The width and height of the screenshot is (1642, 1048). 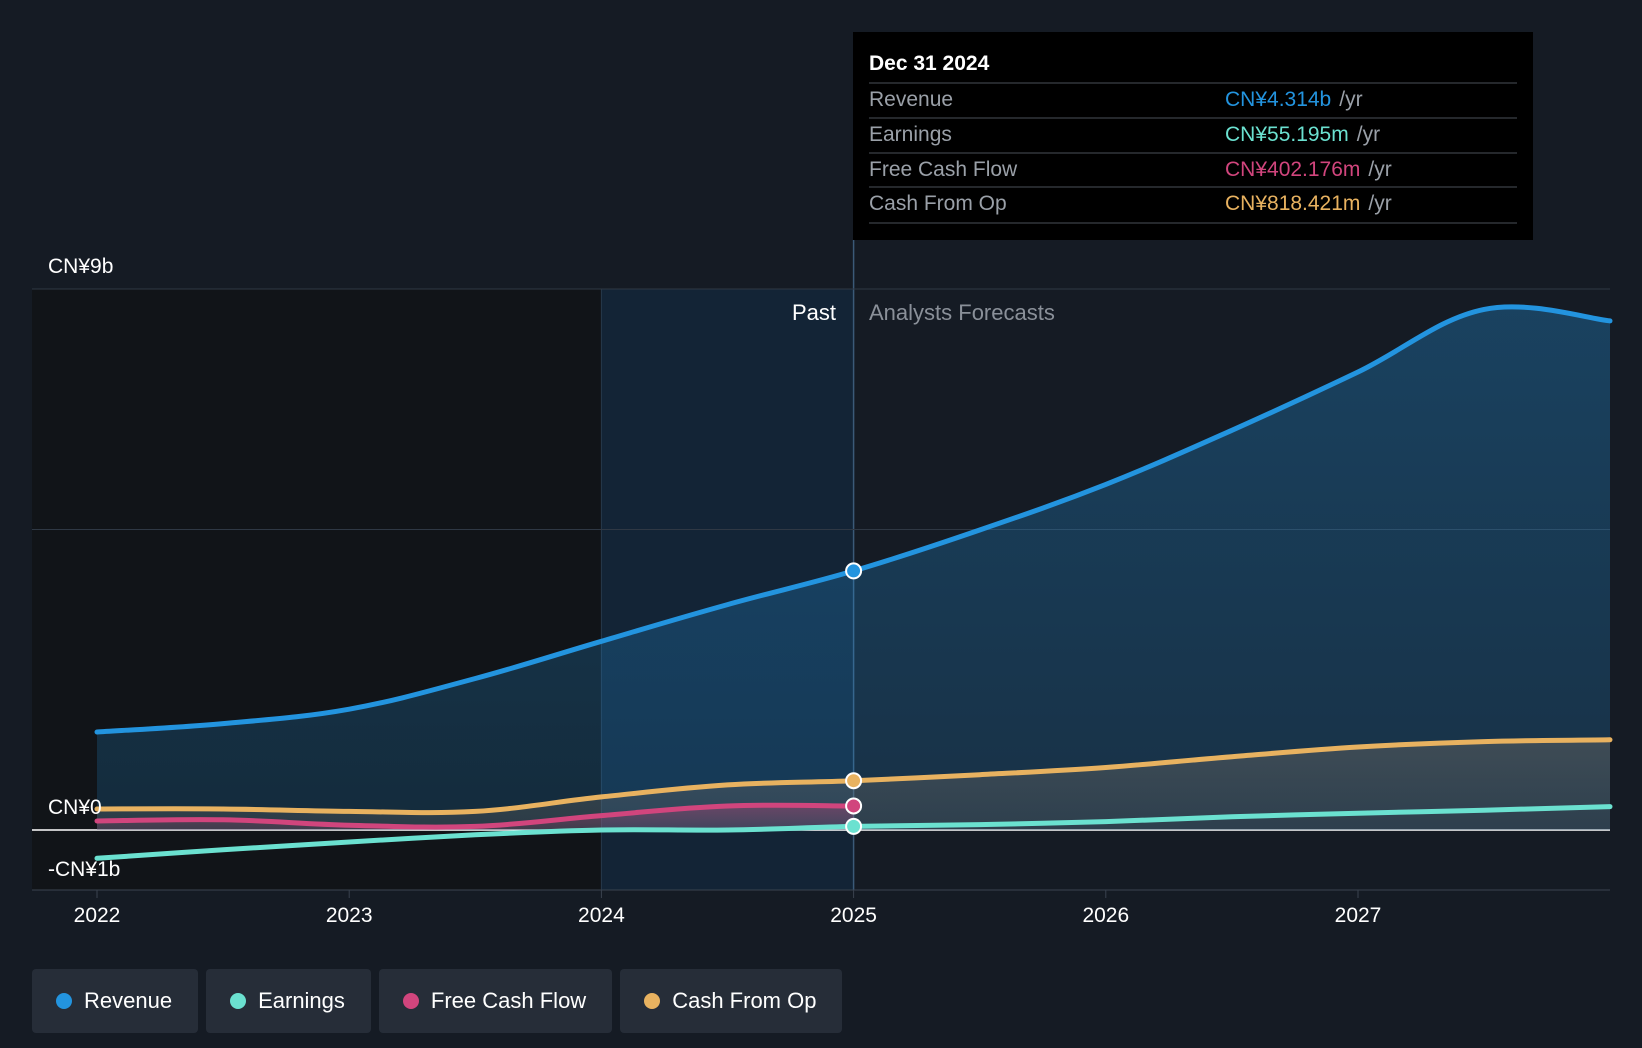 I want to click on revenue-point, so click(x=854, y=571).